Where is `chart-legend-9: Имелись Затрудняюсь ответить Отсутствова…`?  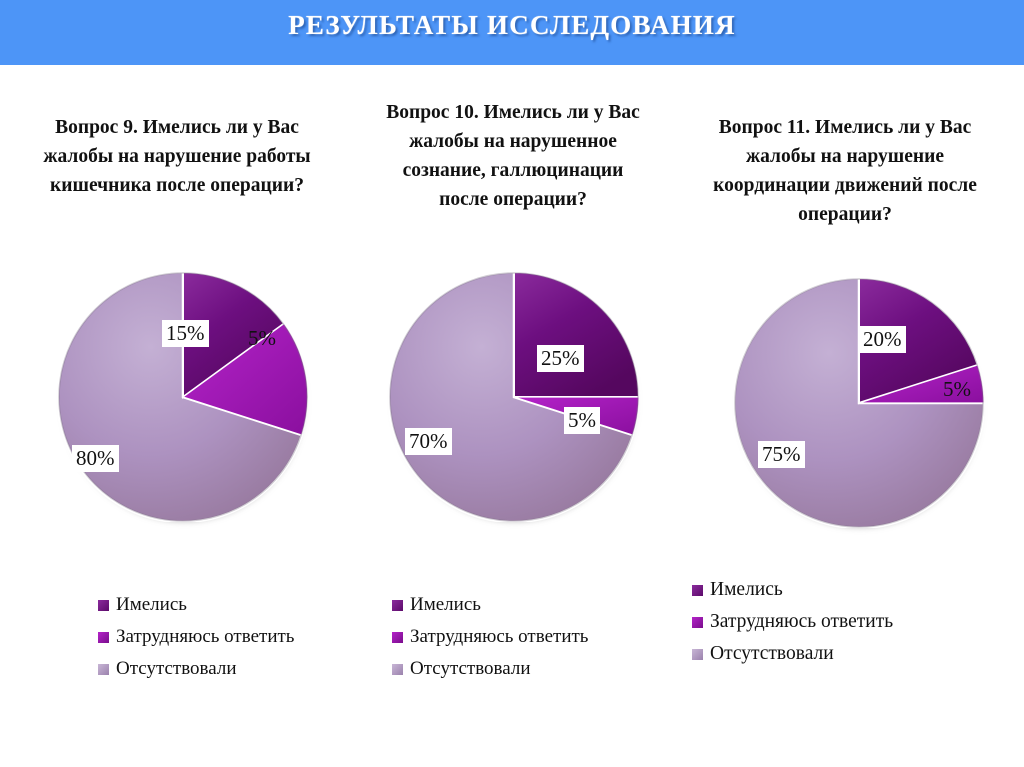 chart-legend-9: Имелись Затрудняюсь ответить Отсутствова… is located at coordinates (248, 642).